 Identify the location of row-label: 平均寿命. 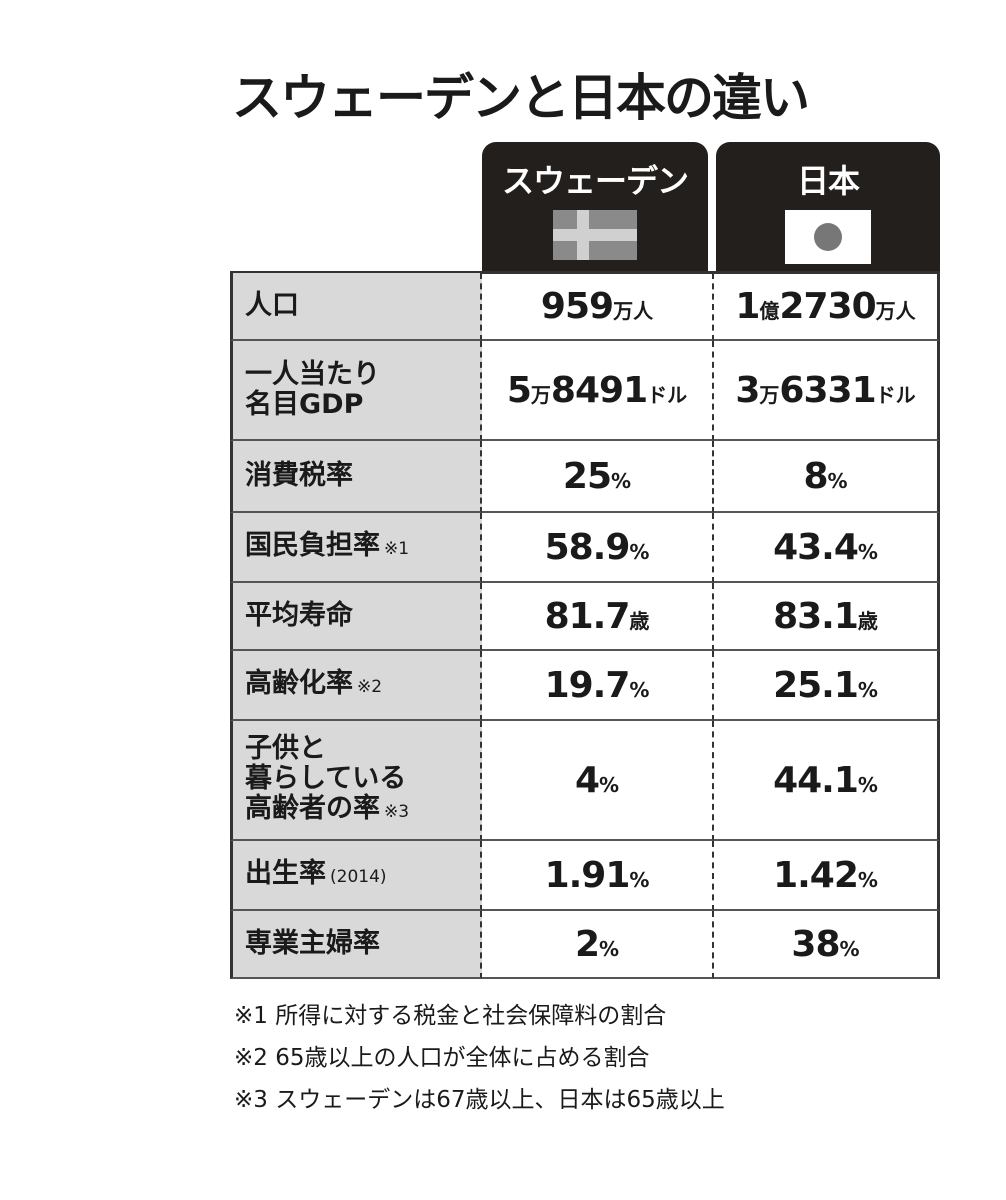
(356, 617).